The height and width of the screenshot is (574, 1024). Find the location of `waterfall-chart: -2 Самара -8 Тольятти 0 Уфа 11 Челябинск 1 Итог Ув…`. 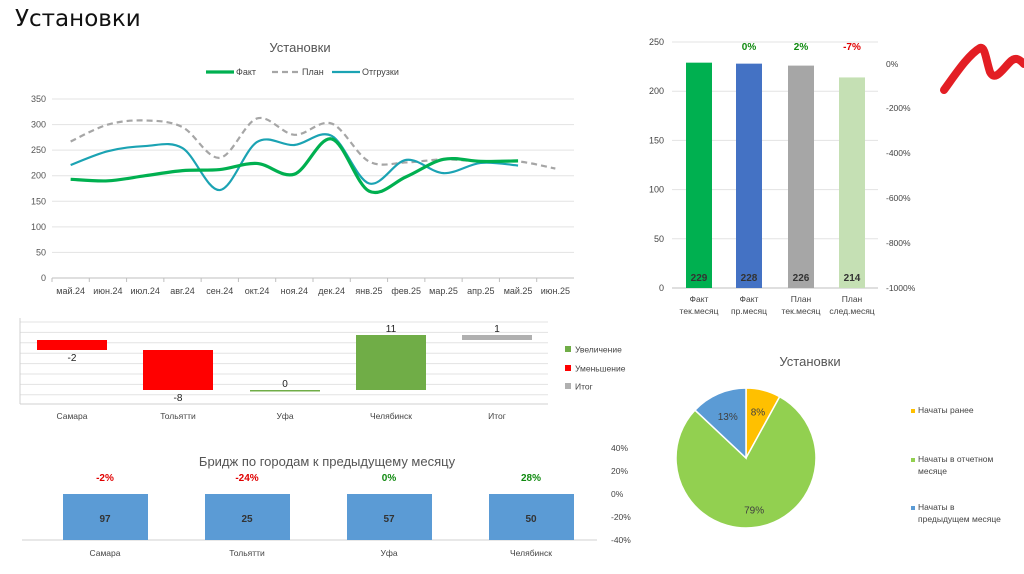

waterfall-chart: -2 Самара -8 Тольятти 0 Уфа 11 Челябинск 1 Итог Ув… is located at coordinates (322, 369).